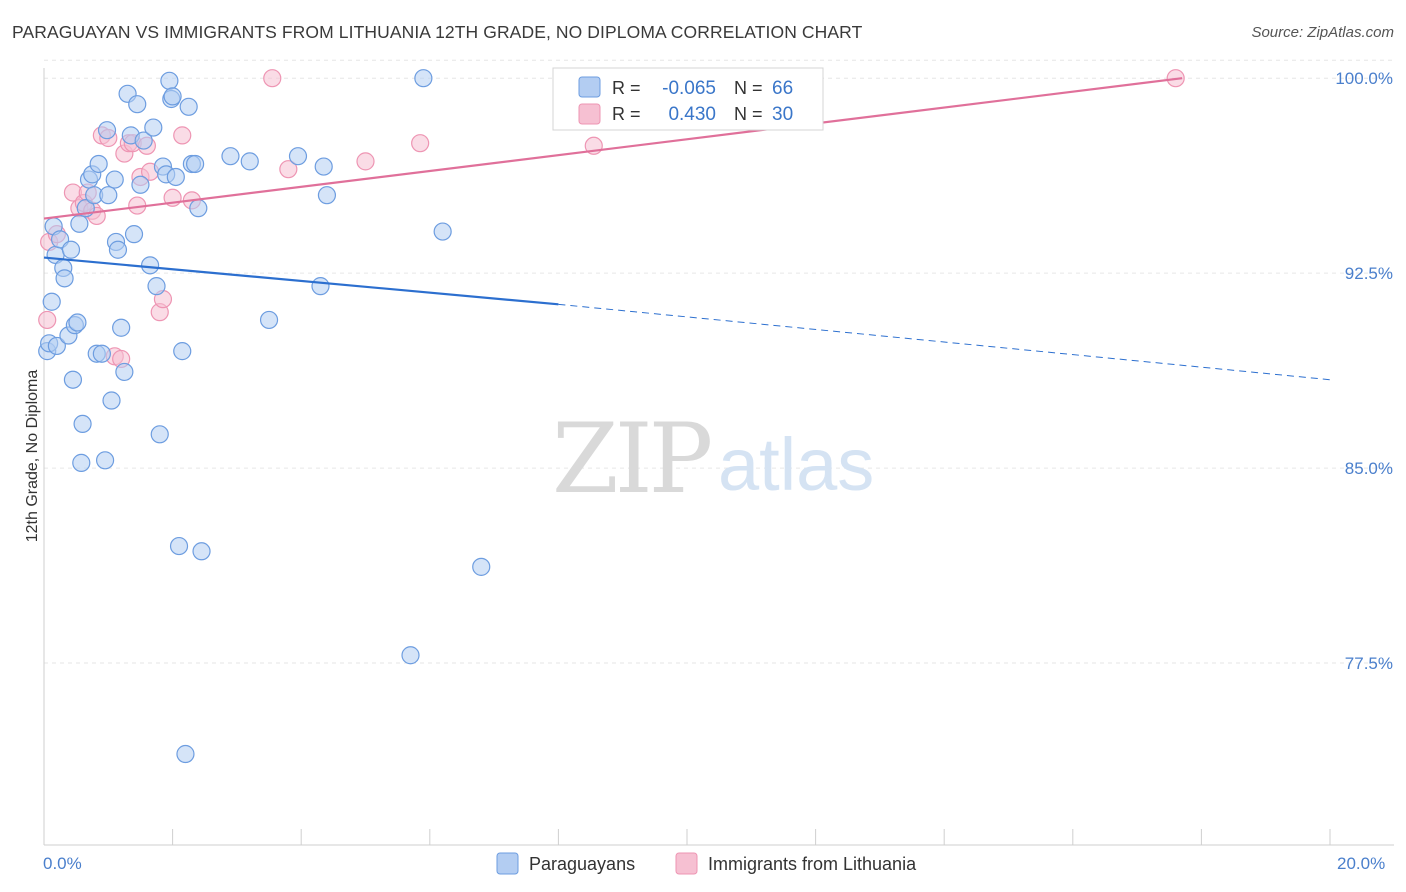 This screenshot has height=892, width=1406. I want to click on source-label: Source: ZipAtlas.com, so click(1322, 32).